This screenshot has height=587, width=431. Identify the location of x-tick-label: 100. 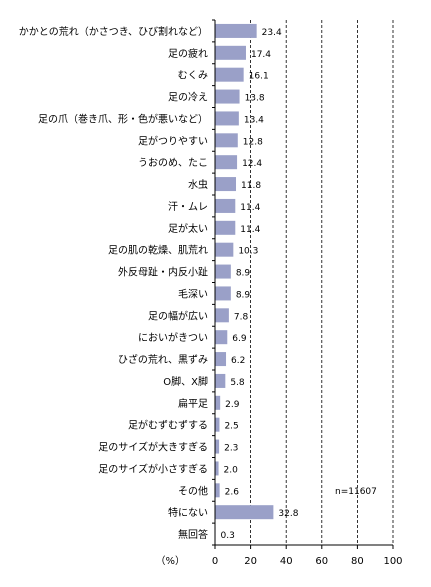
(392, 561).